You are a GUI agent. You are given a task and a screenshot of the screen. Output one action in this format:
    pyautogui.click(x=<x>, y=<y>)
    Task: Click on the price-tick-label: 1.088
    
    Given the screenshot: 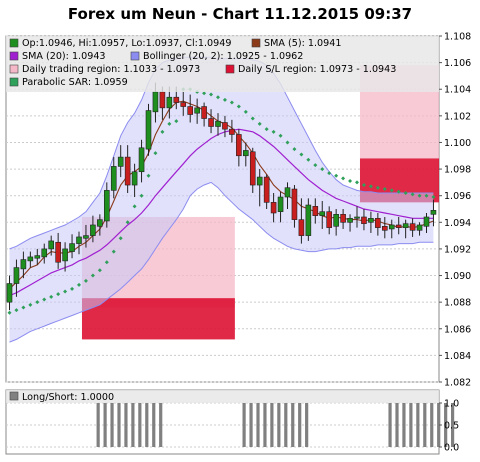 What is the action you would take?
    pyautogui.click(x=457, y=303)
    